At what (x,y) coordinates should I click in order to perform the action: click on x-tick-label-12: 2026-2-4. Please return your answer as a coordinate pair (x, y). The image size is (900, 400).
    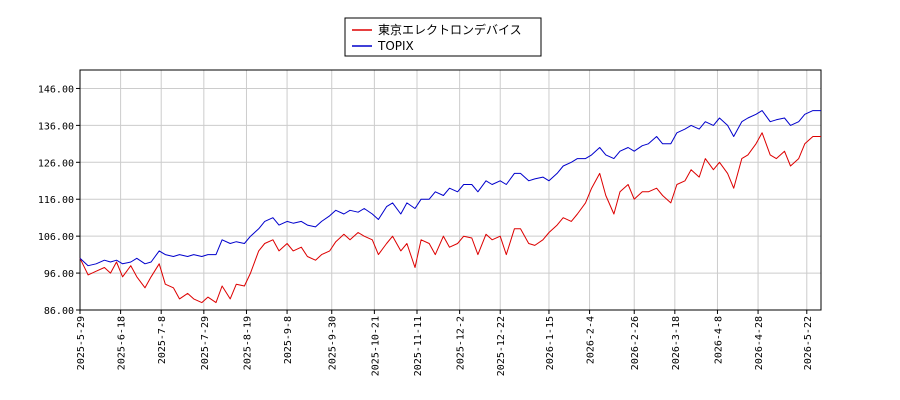
    Looking at the image, I should click on (591, 340).